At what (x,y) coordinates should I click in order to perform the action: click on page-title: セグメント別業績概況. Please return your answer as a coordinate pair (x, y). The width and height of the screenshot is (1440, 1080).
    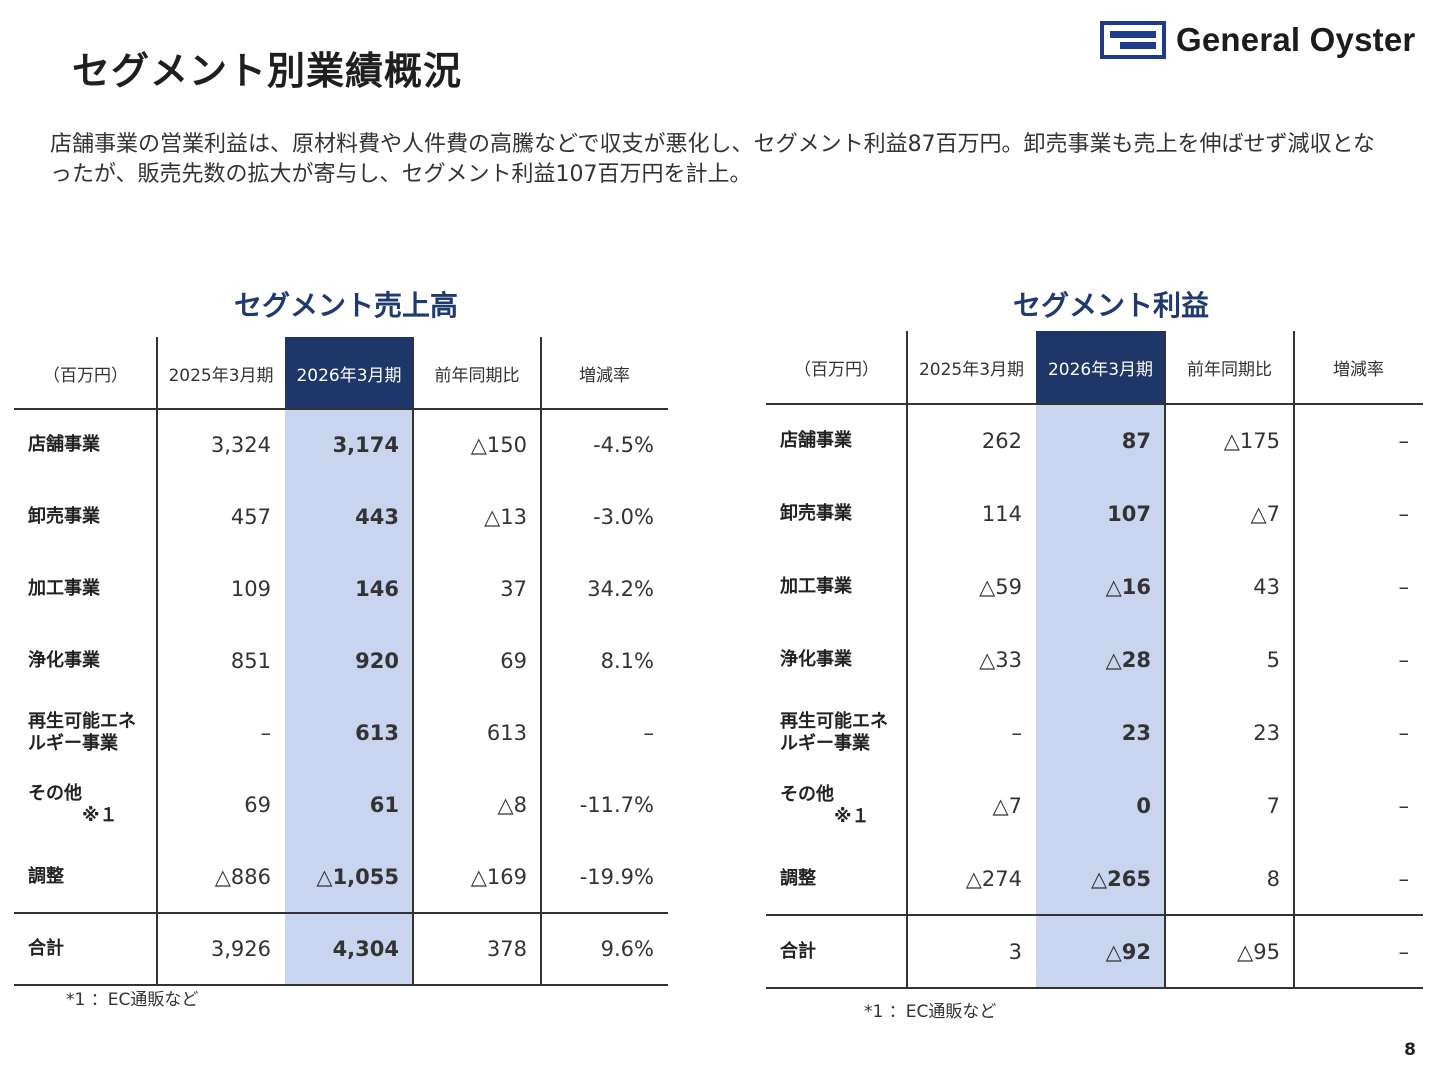
    Looking at the image, I should click on (267, 71).